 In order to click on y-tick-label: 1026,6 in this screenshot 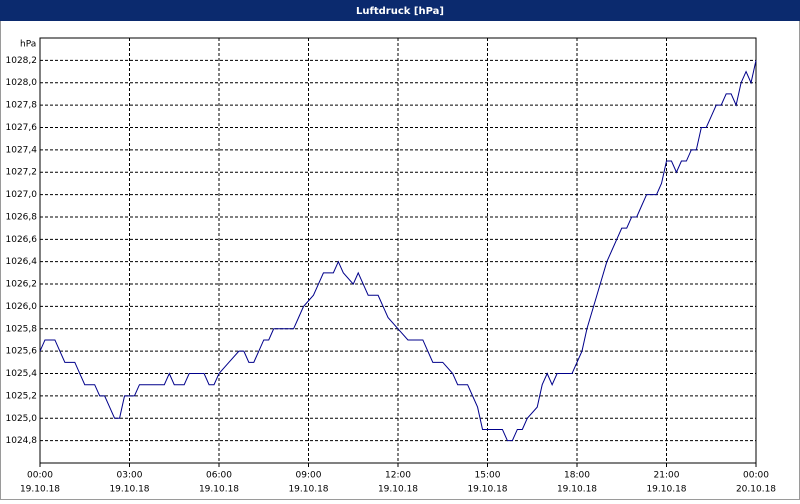, I will do `click(22, 240)`.